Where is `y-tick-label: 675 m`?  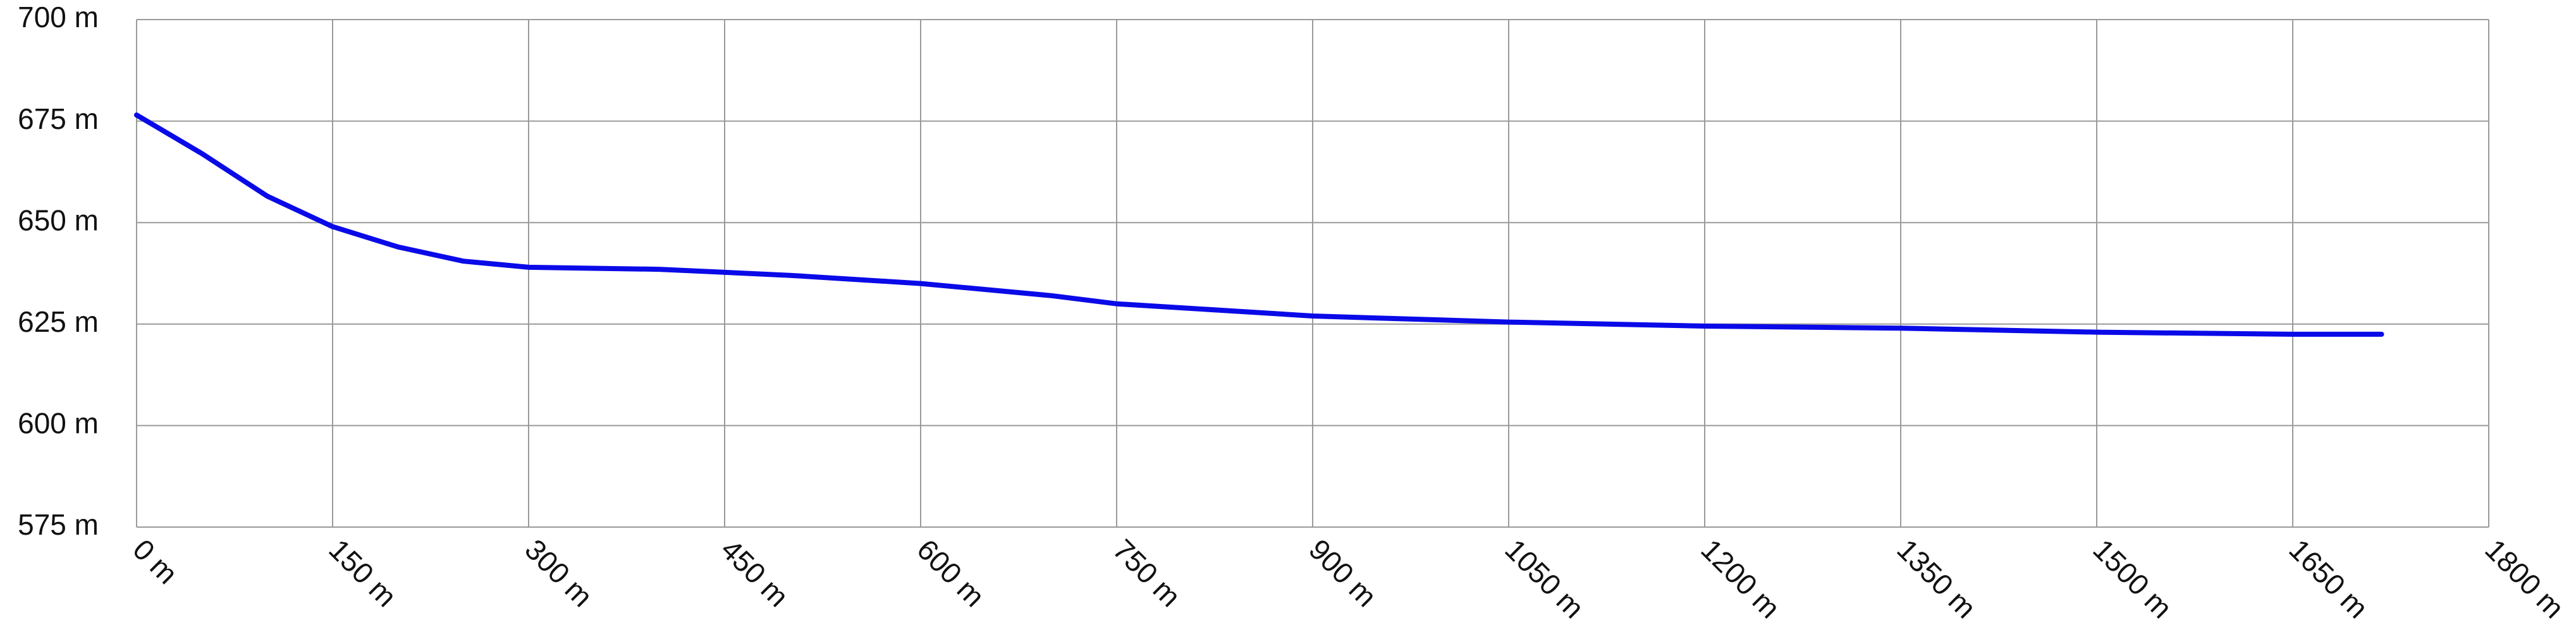
y-tick-label: 675 m is located at coordinates (58, 118).